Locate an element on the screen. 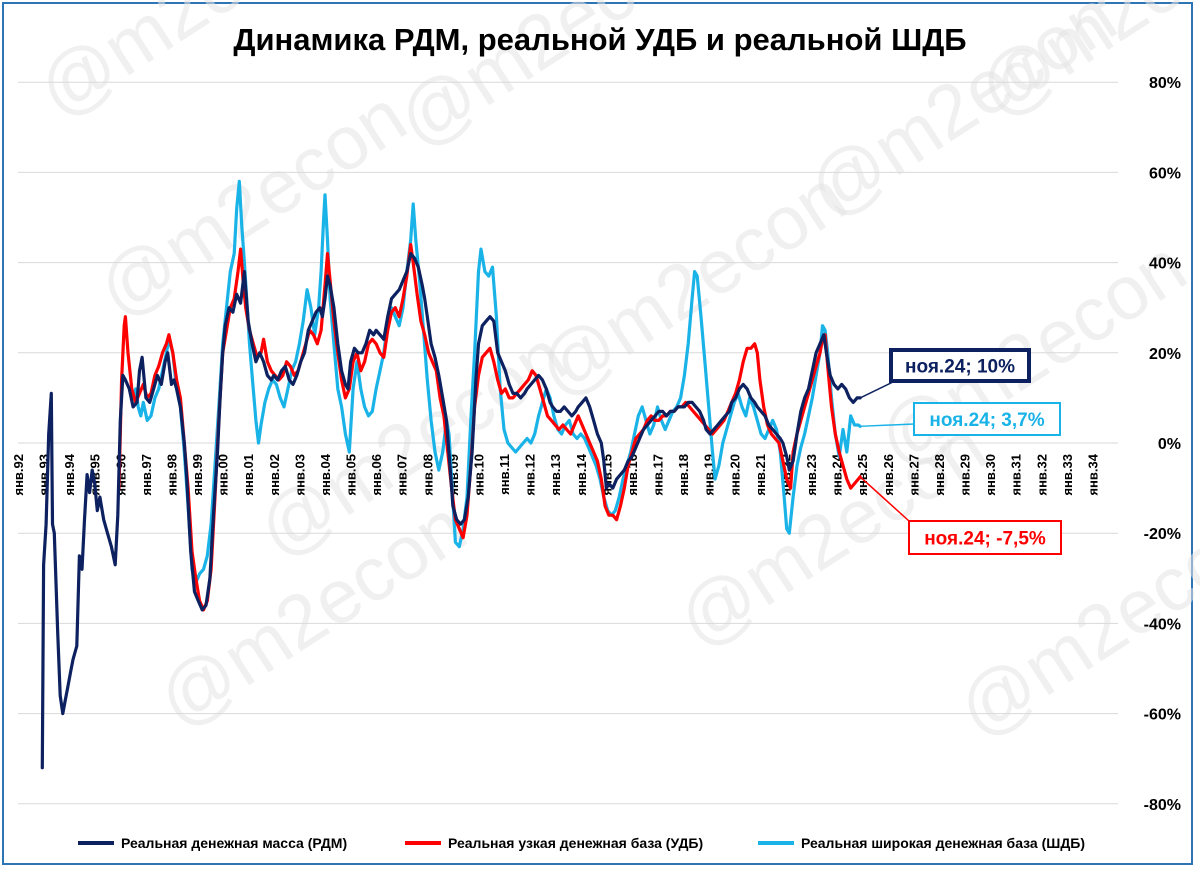  annotation-label: ноя.24; 3,7% is located at coordinates (986, 420).